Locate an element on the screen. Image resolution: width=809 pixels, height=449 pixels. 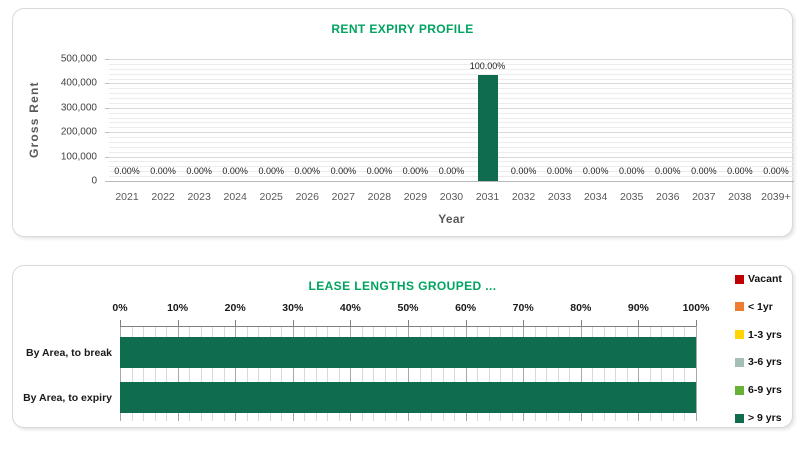
x-tick-label-70%: 70% is located at coordinates (523, 308).